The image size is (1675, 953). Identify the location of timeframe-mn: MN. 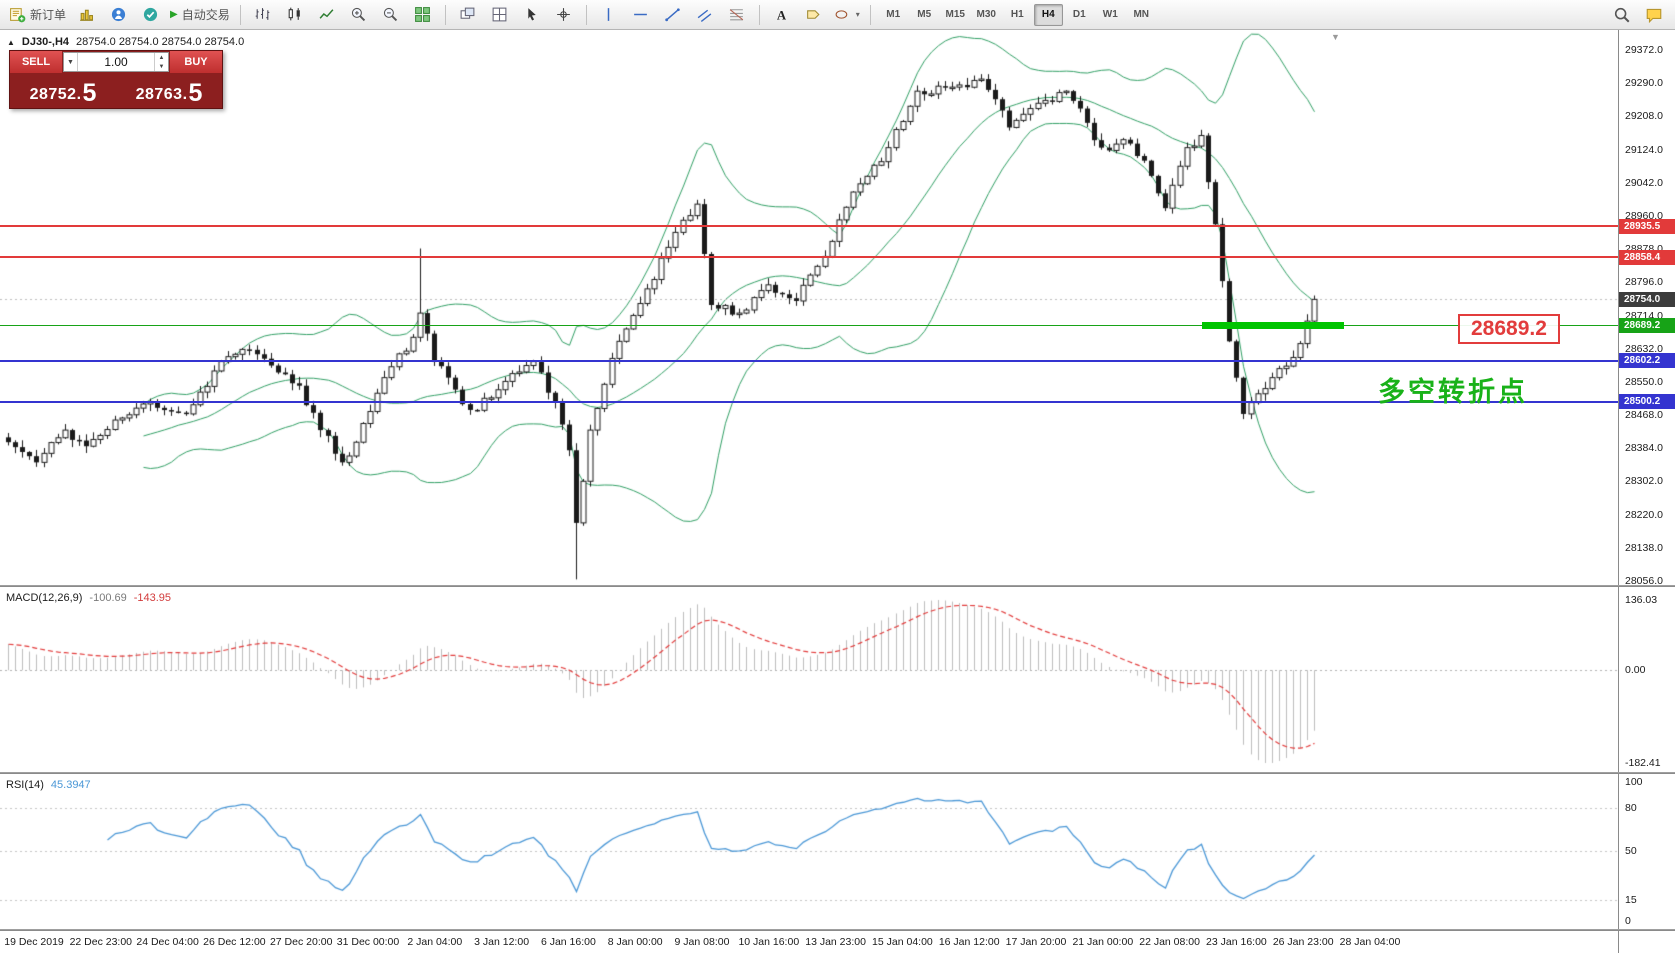
(1141, 14).